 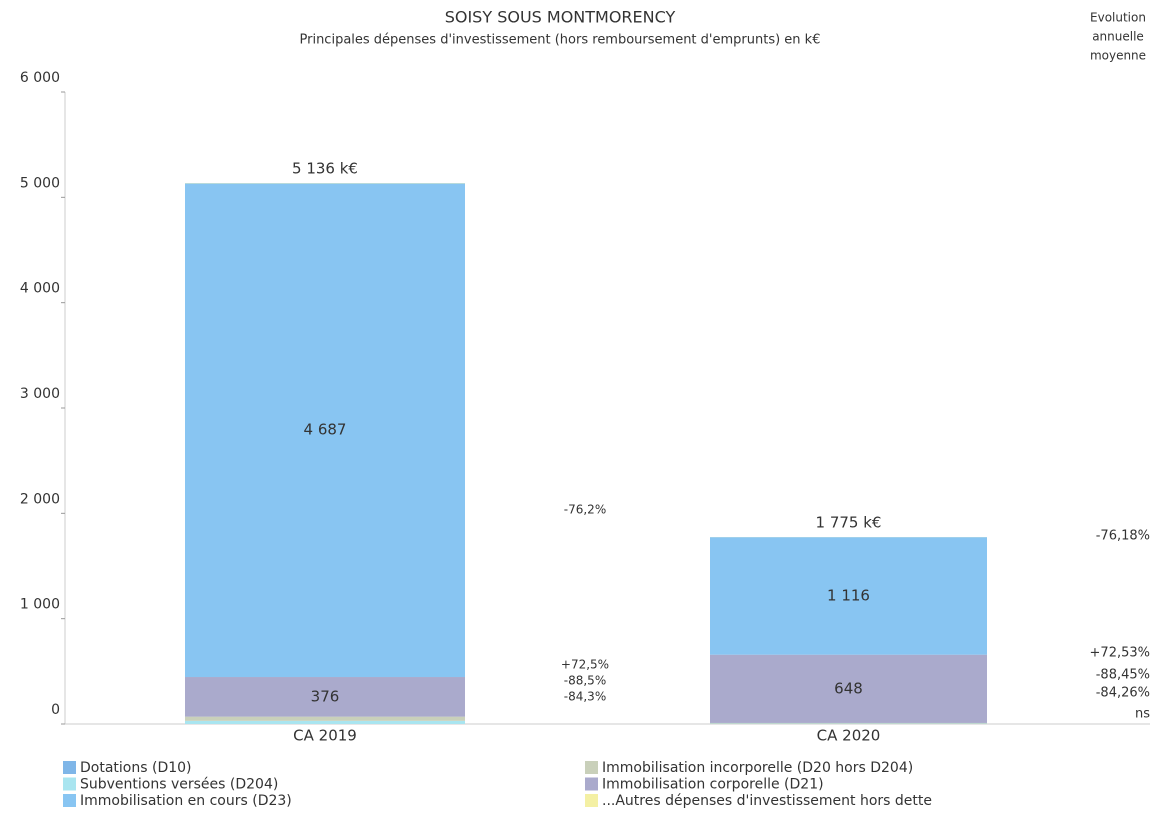 What do you see at coordinates (1123, 536) in the screenshot?
I see `evolution-right: -76,18%` at bounding box center [1123, 536].